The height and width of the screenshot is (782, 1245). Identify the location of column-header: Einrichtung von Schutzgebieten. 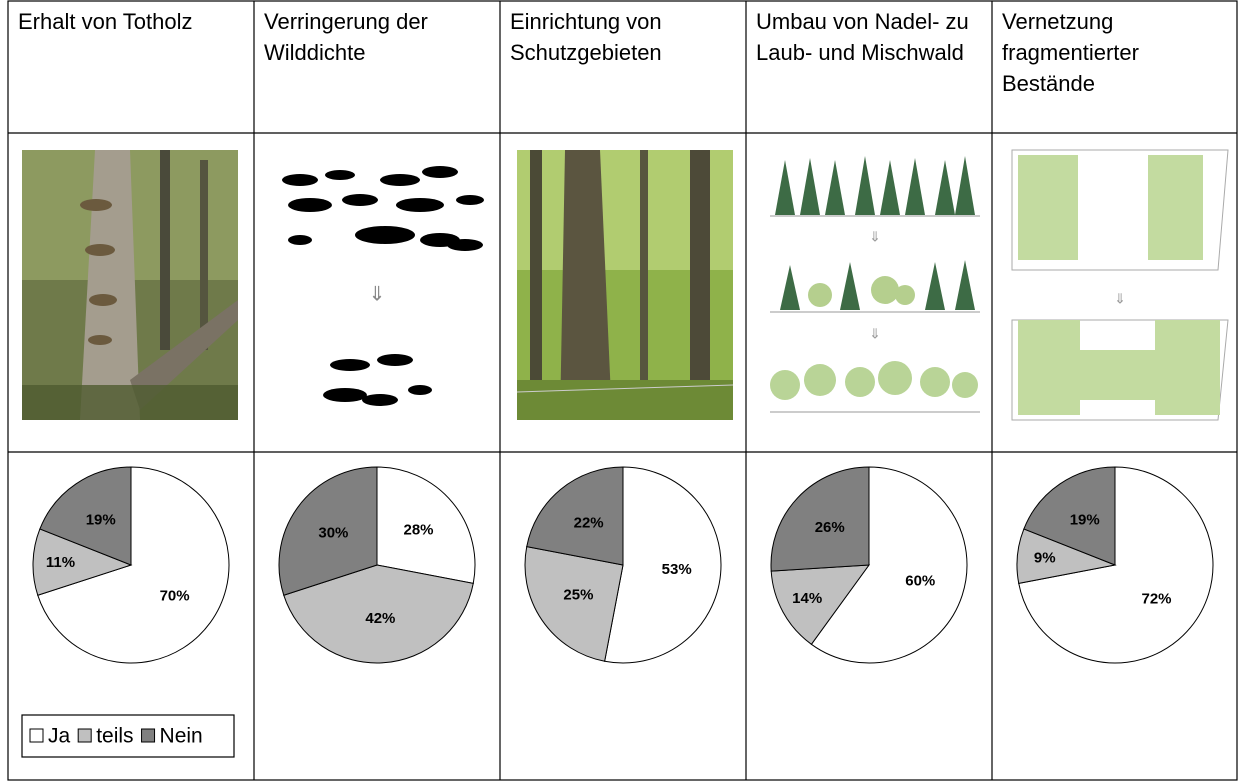
(586, 37).